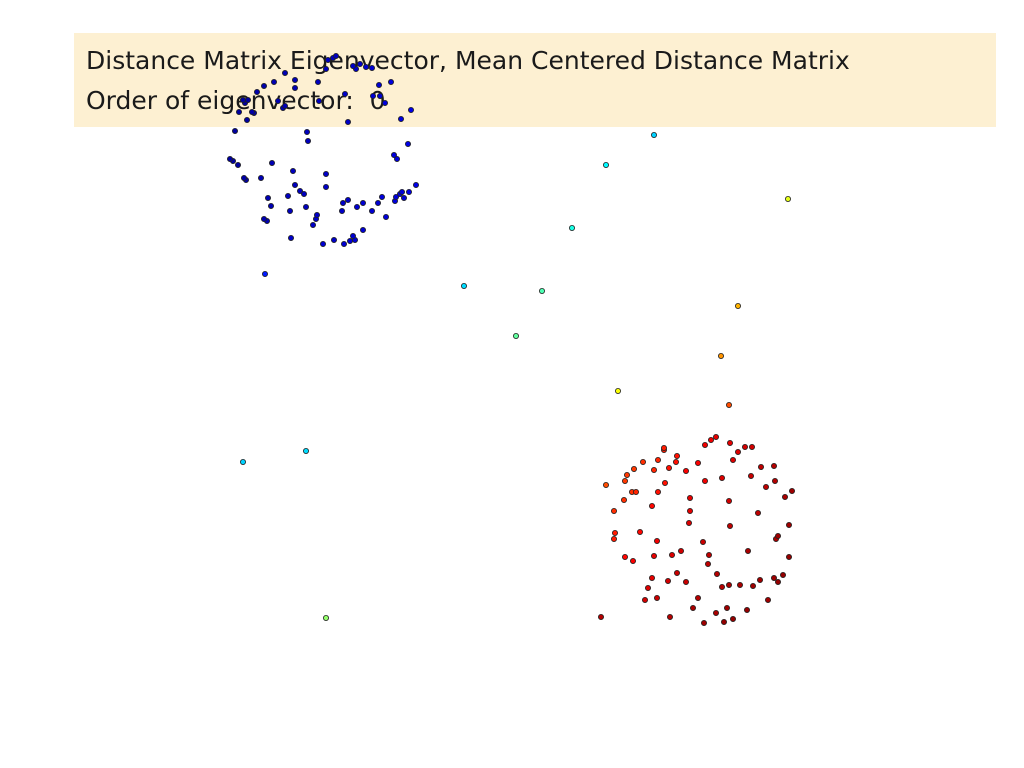 This screenshot has width=1024, height=768. I want to click on eigenvector-order-label: Order of eigenvector:, so click(220, 100).